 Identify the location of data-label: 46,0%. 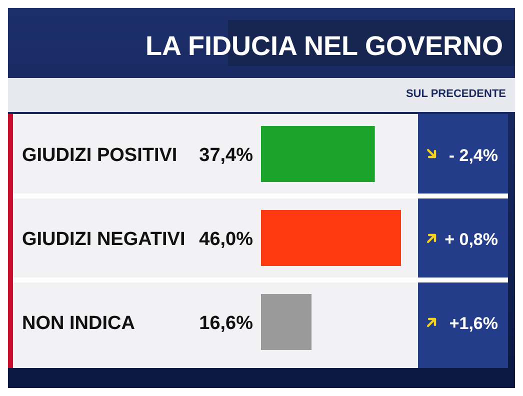
(226, 239).